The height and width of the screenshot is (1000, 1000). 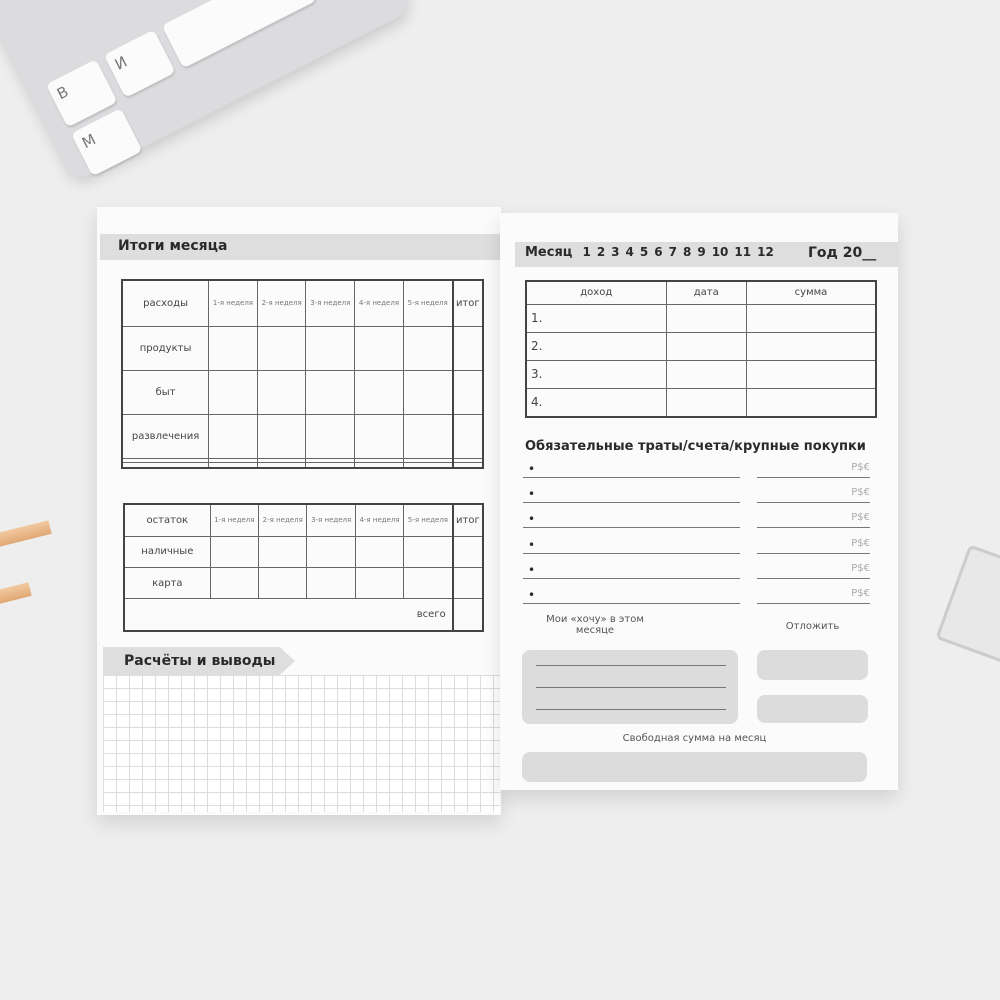 I want to click on row-number: 2., so click(x=596, y=346).